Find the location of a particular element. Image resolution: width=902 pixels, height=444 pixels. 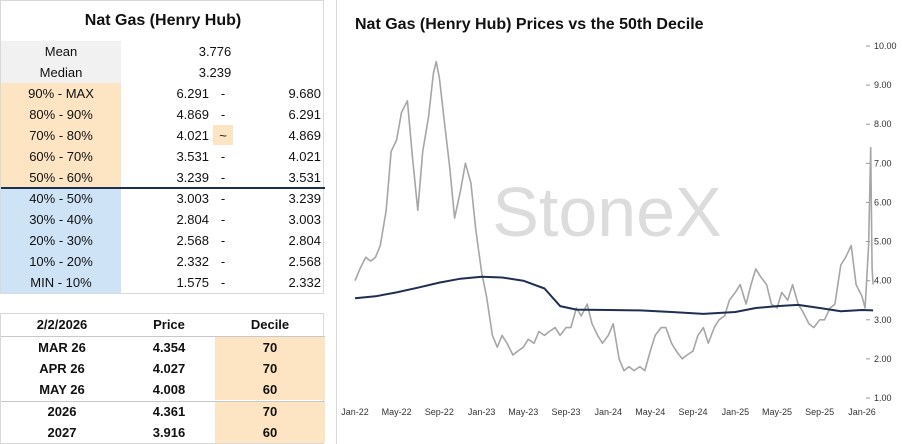

median-value: 3.239 is located at coordinates (215, 72).